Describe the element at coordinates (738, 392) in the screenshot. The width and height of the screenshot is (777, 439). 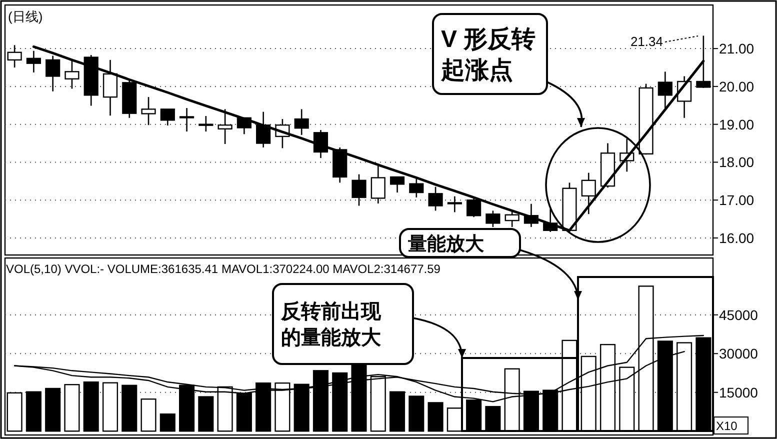
I see `y-tick-label: 15000` at that location.